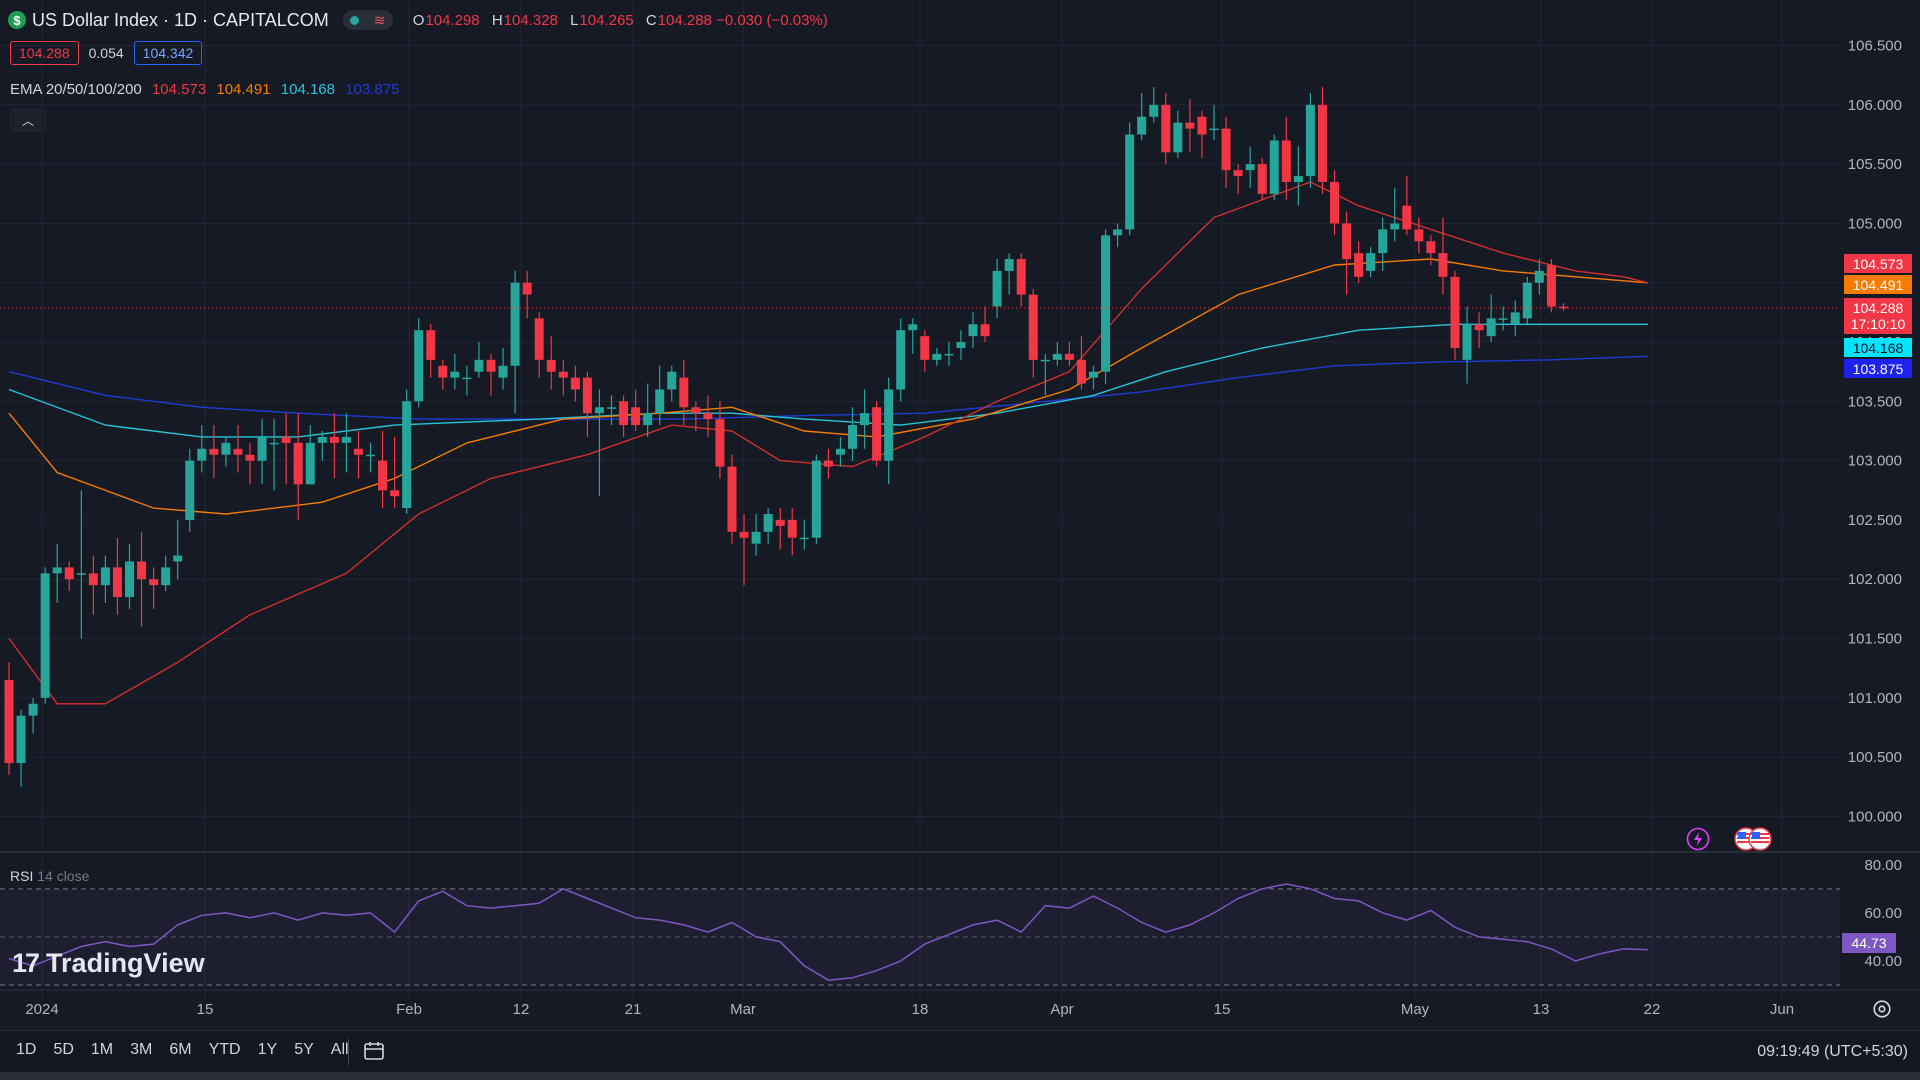 Image resolution: width=1920 pixels, height=1080 pixels. What do you see at coordinates (742, 20) in the screenshot?
I see `close-value: 104.288 −0.030 (−0.03%)` at bounding box center [742, 20].